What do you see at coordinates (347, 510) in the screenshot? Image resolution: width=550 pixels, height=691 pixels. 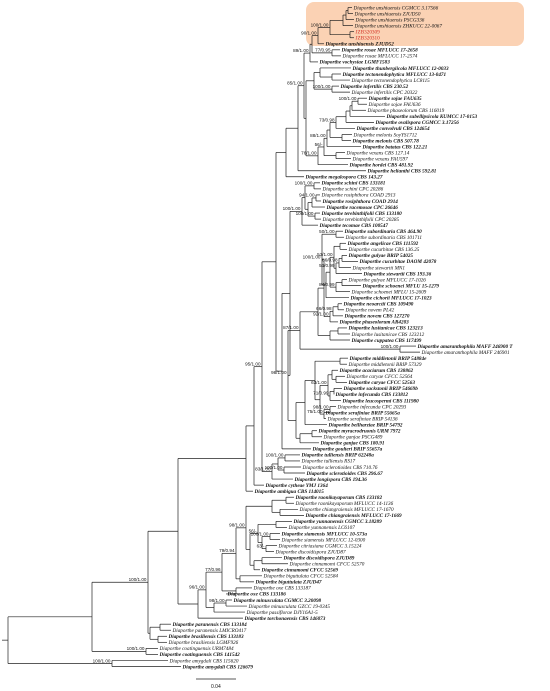 I see `taxon-label: Diaporthe chiangraiensis MFLUCC 17-1670` at bounding box center [347, 510].